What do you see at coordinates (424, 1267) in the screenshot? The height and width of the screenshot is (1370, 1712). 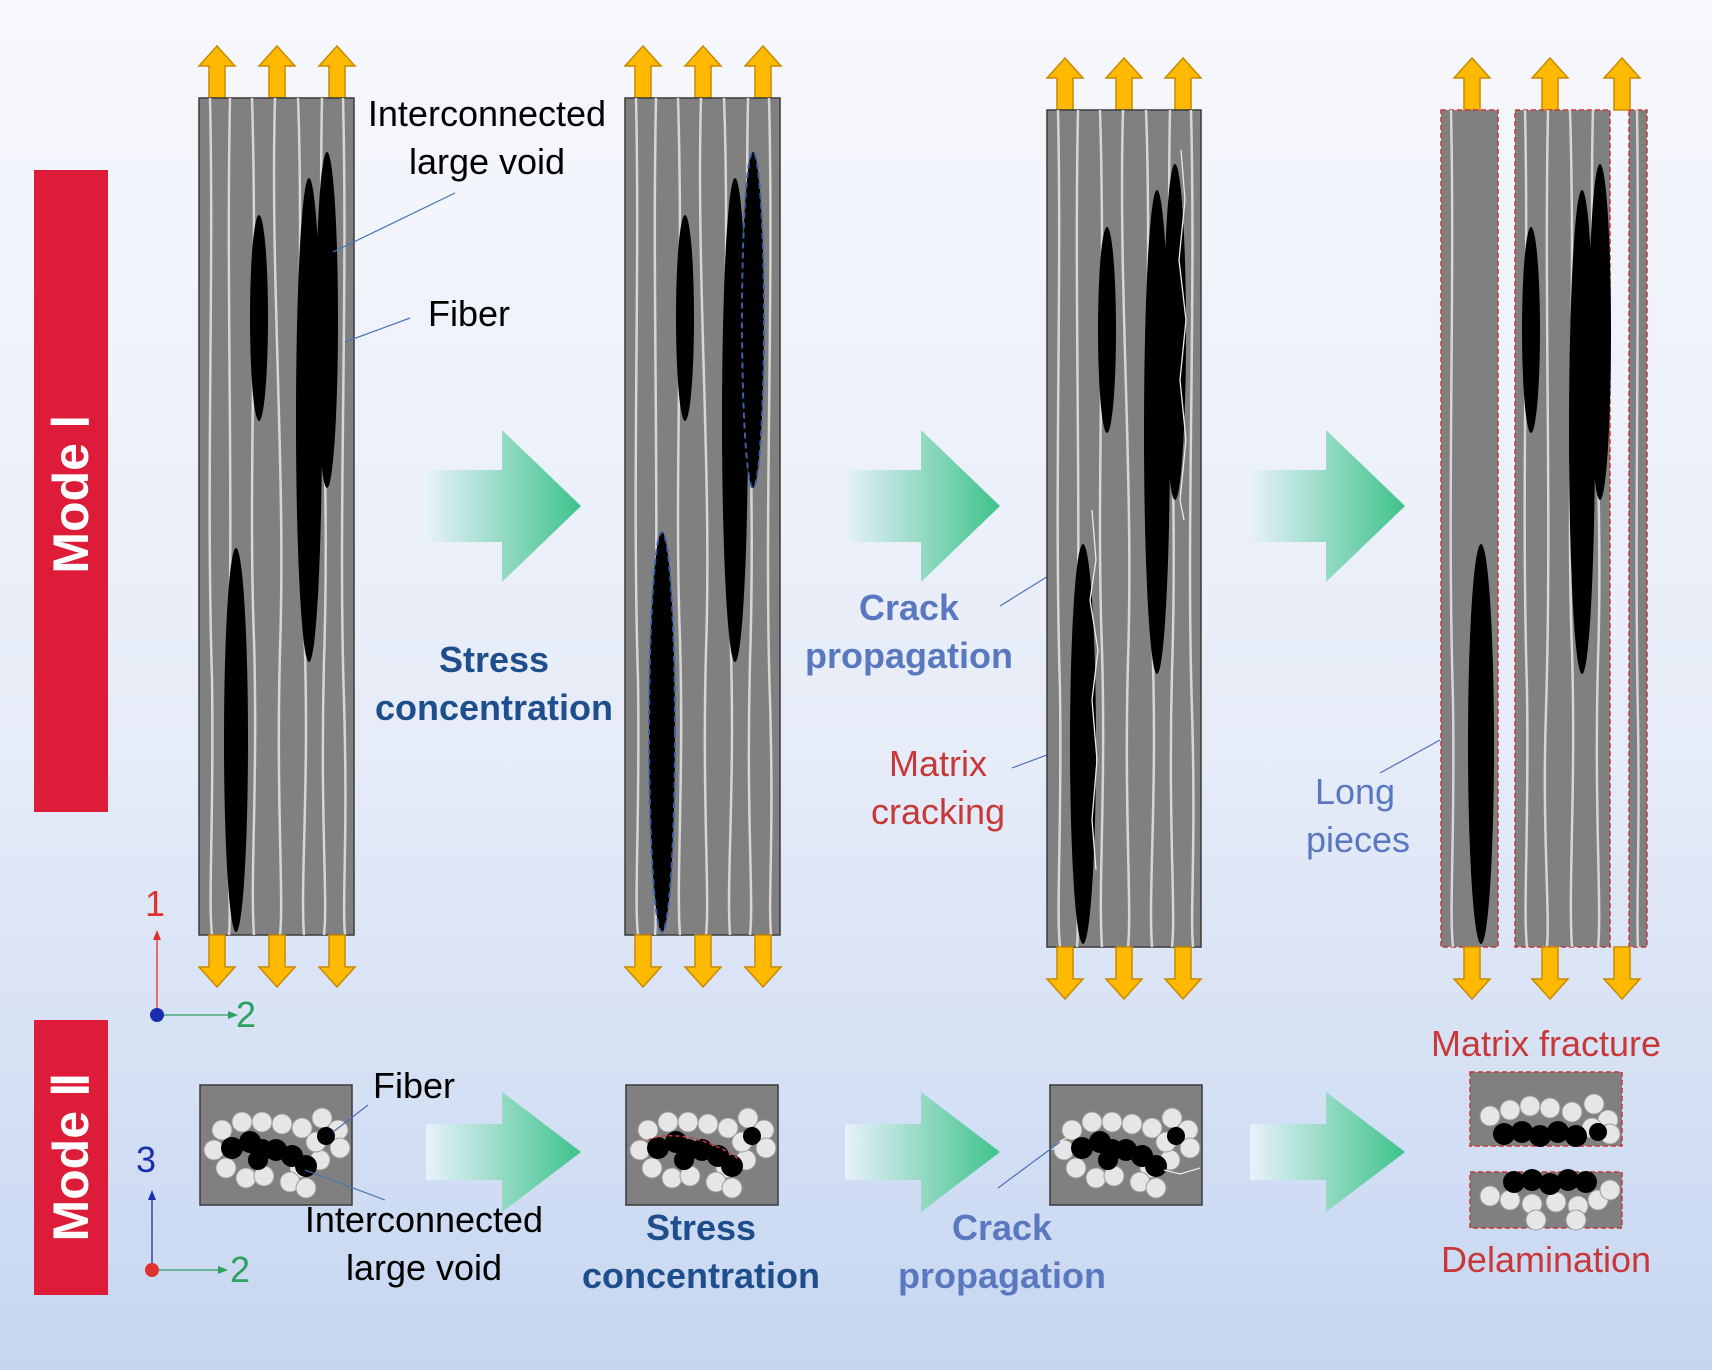 I see `mode2-void-label-line2: large void` at bounding box center [424, 1267].